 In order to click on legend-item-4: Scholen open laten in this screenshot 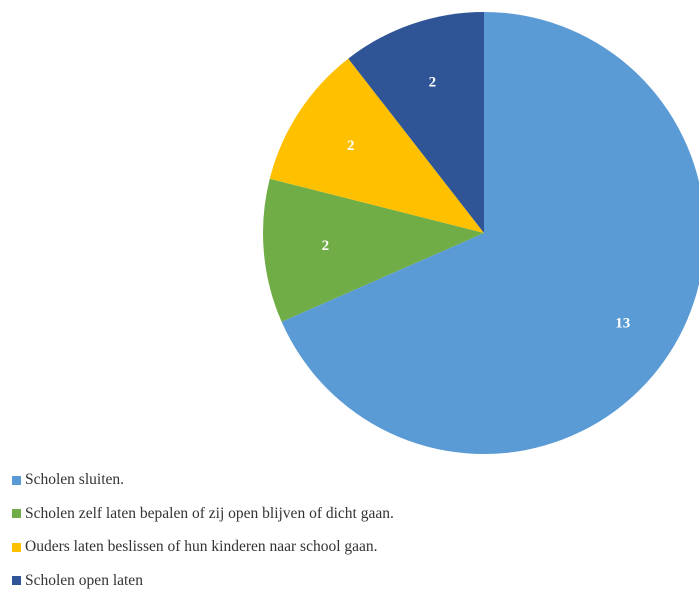, I will do `click(203, 581)`.